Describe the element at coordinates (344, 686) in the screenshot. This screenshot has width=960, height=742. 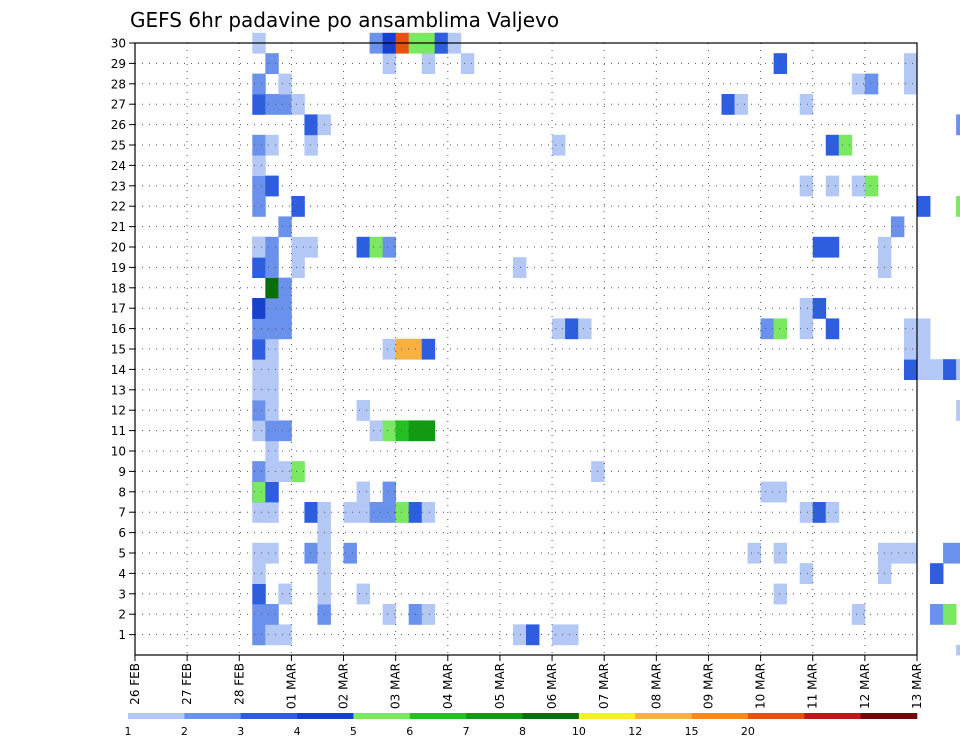
I see `x-tick-label: 02 MAR` at that location.